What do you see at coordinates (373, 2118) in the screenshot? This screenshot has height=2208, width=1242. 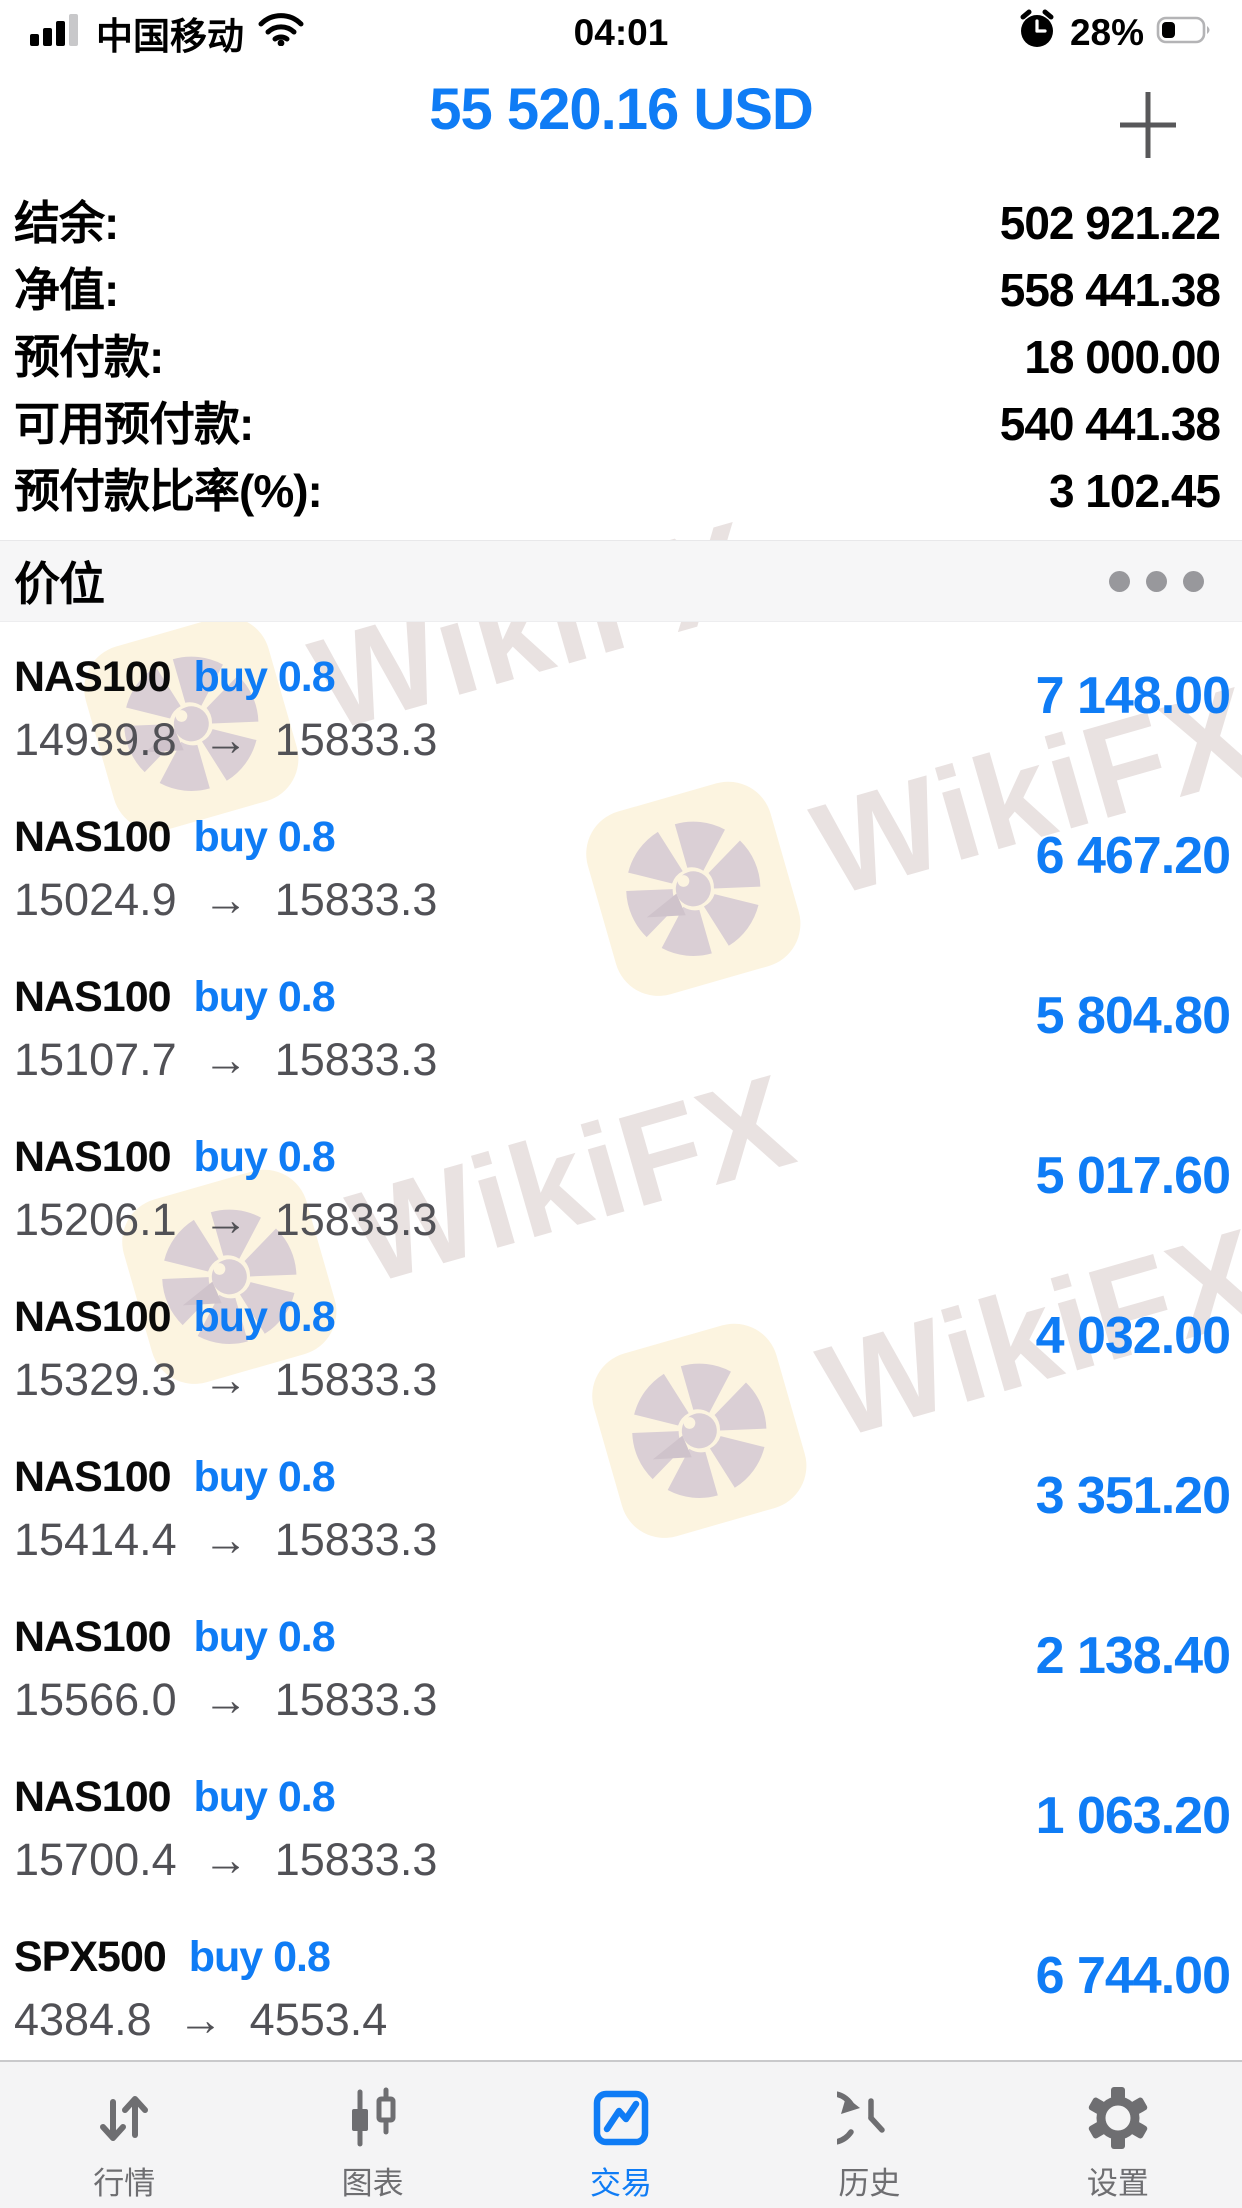 I see `candlestick-chart-icon` at bounding box center [373, 2118].